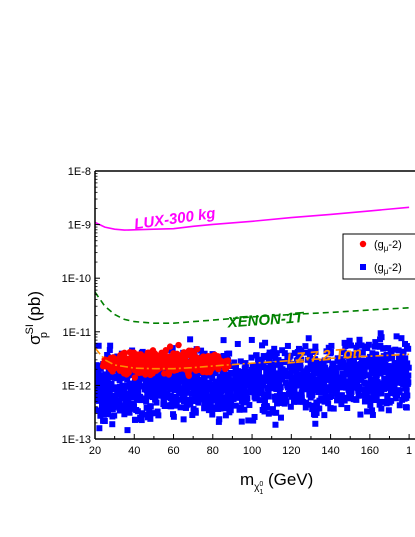  Describe the element at coordinates (324, 355) in the screenshot. I see `annotation-lz-7-2-ton: LZ-7.2 Ton` at that location.